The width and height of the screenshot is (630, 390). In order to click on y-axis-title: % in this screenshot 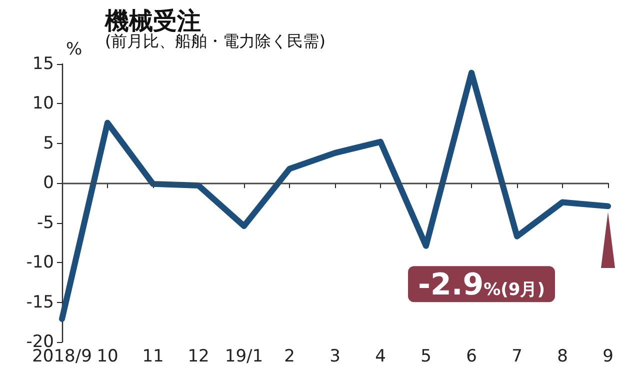, I will do `click(74, 50)`.